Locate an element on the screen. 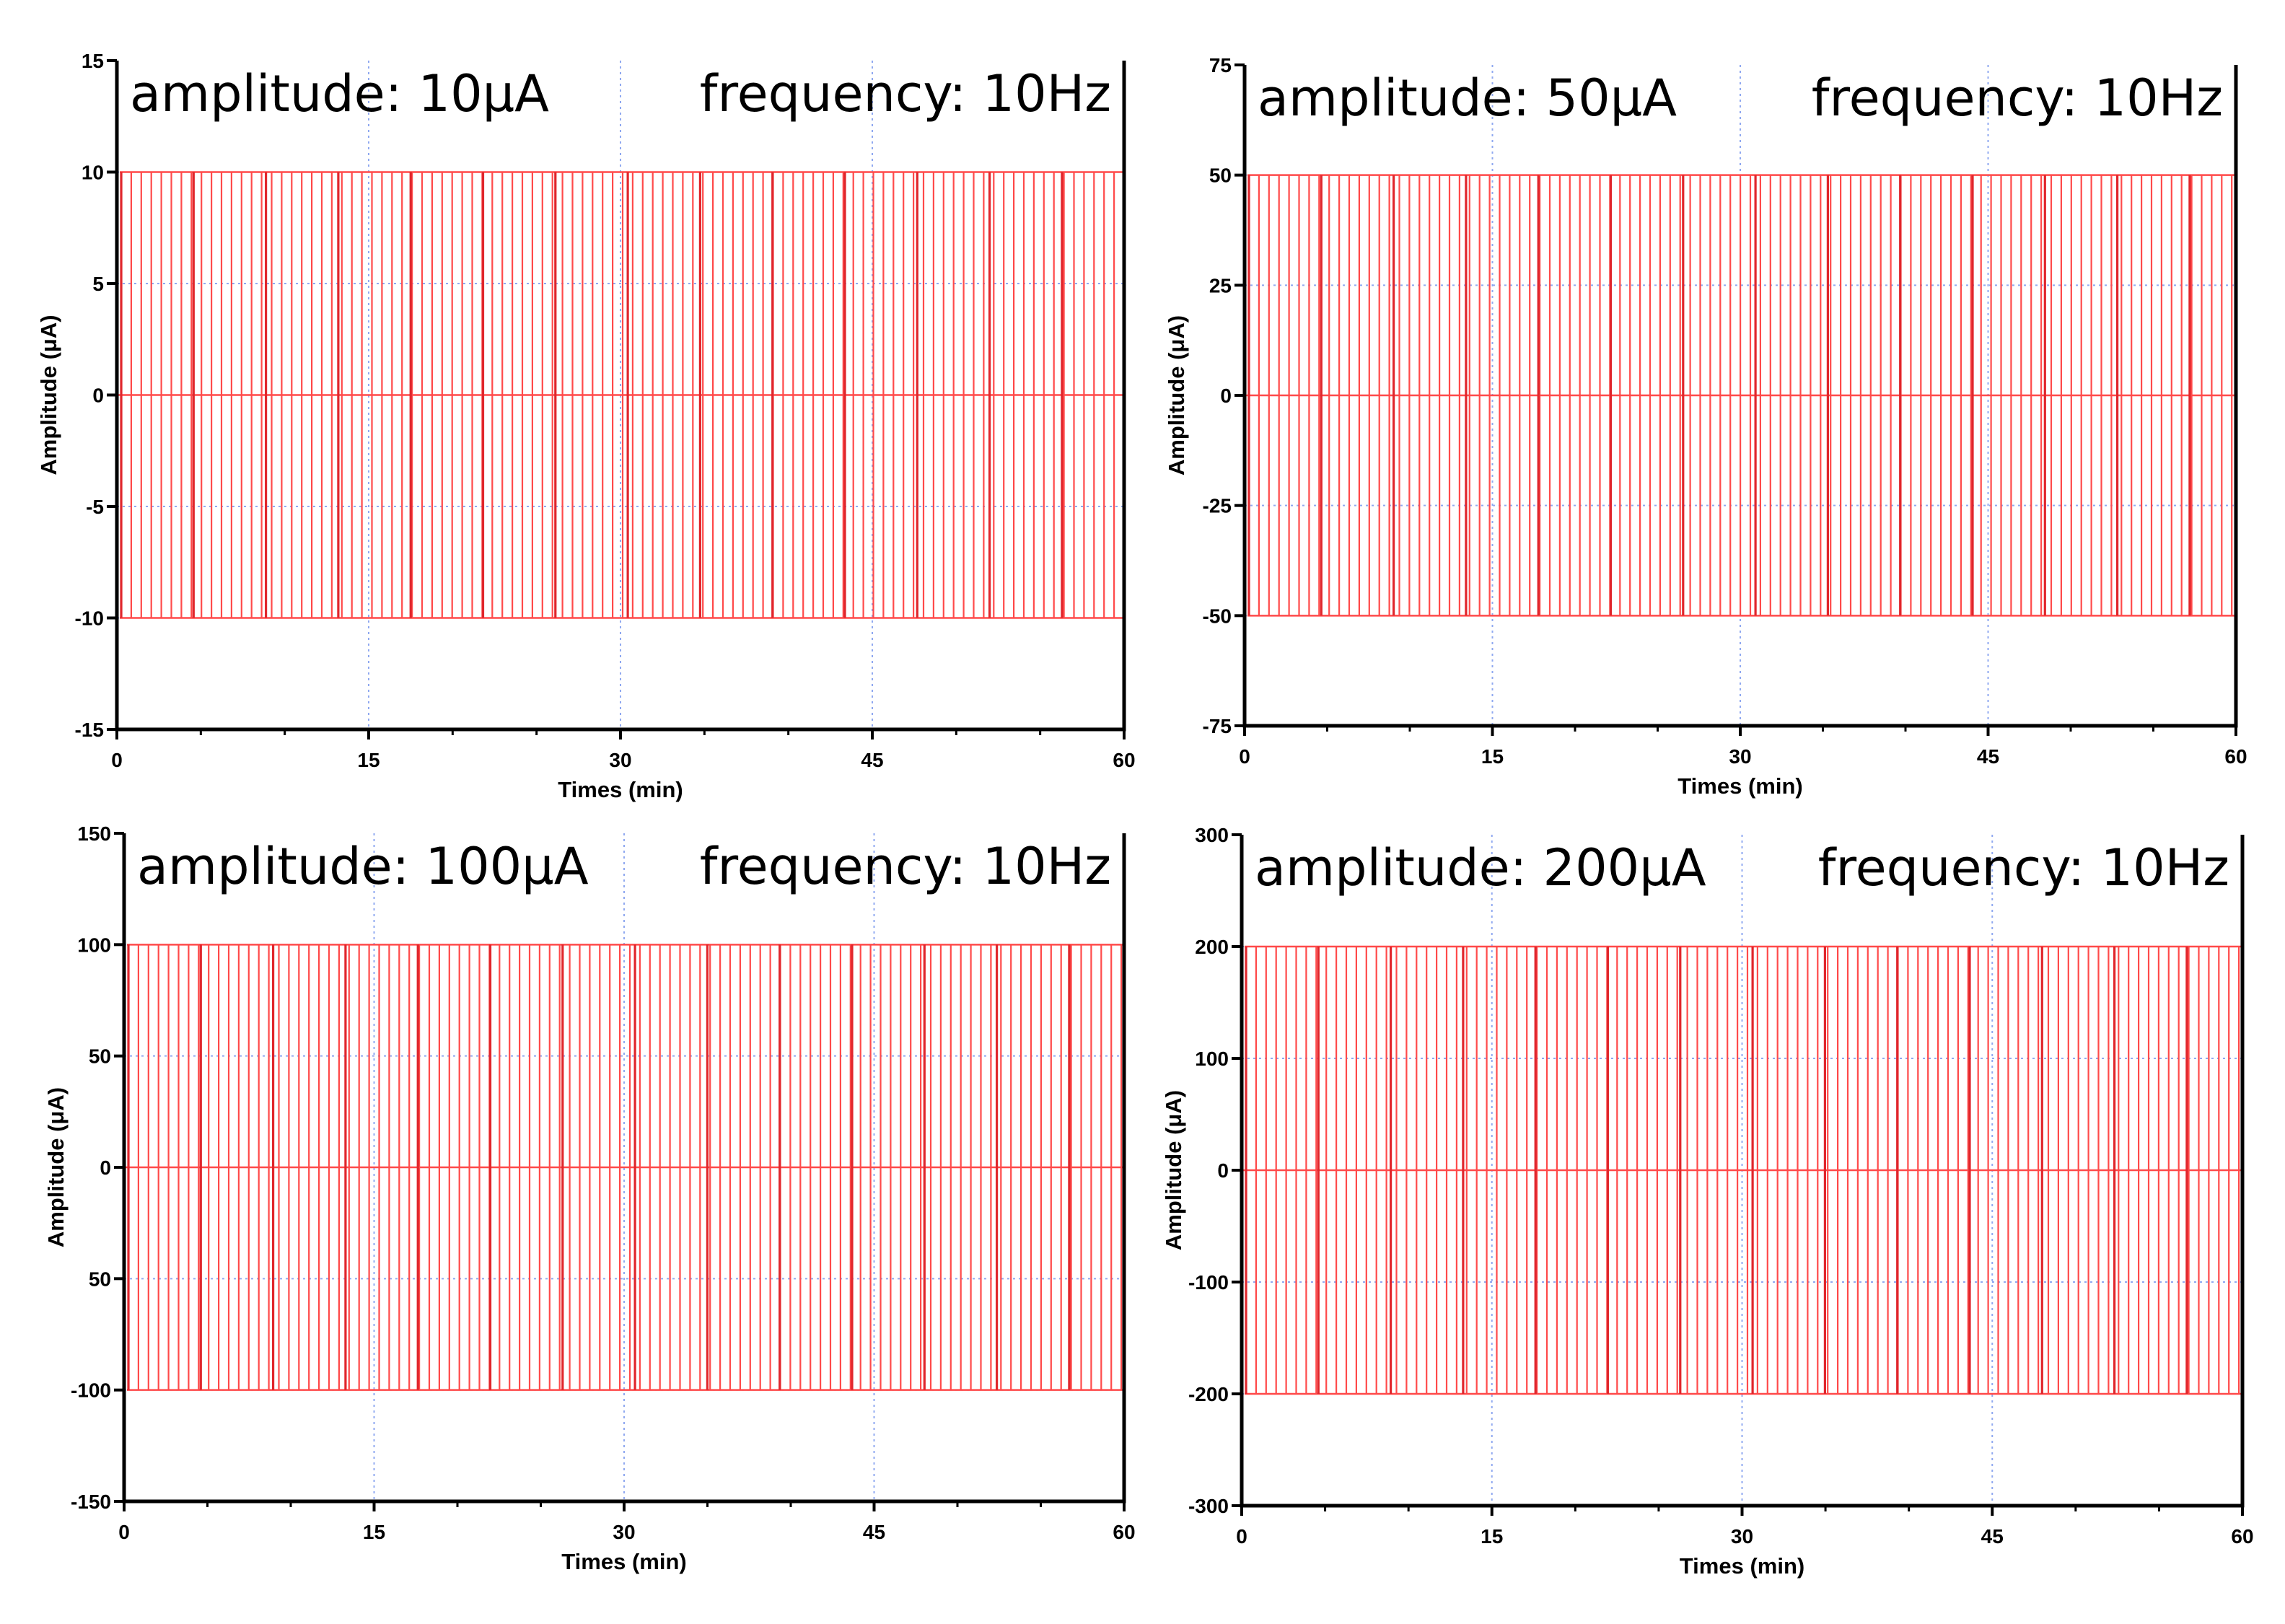  y-tick-label: -50 is located at coordinates (1217, 616).